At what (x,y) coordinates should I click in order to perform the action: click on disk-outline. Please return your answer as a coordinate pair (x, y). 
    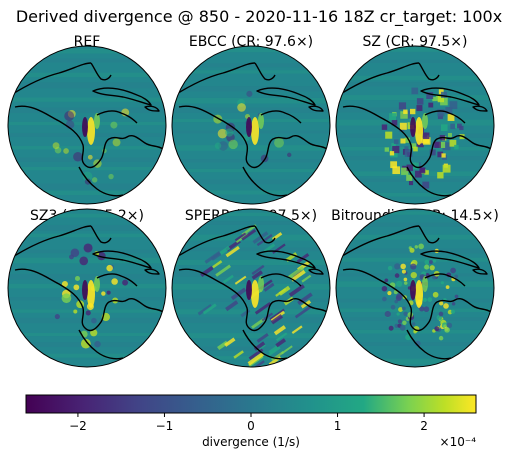
    Looking at the image, I should click on (87, 125).